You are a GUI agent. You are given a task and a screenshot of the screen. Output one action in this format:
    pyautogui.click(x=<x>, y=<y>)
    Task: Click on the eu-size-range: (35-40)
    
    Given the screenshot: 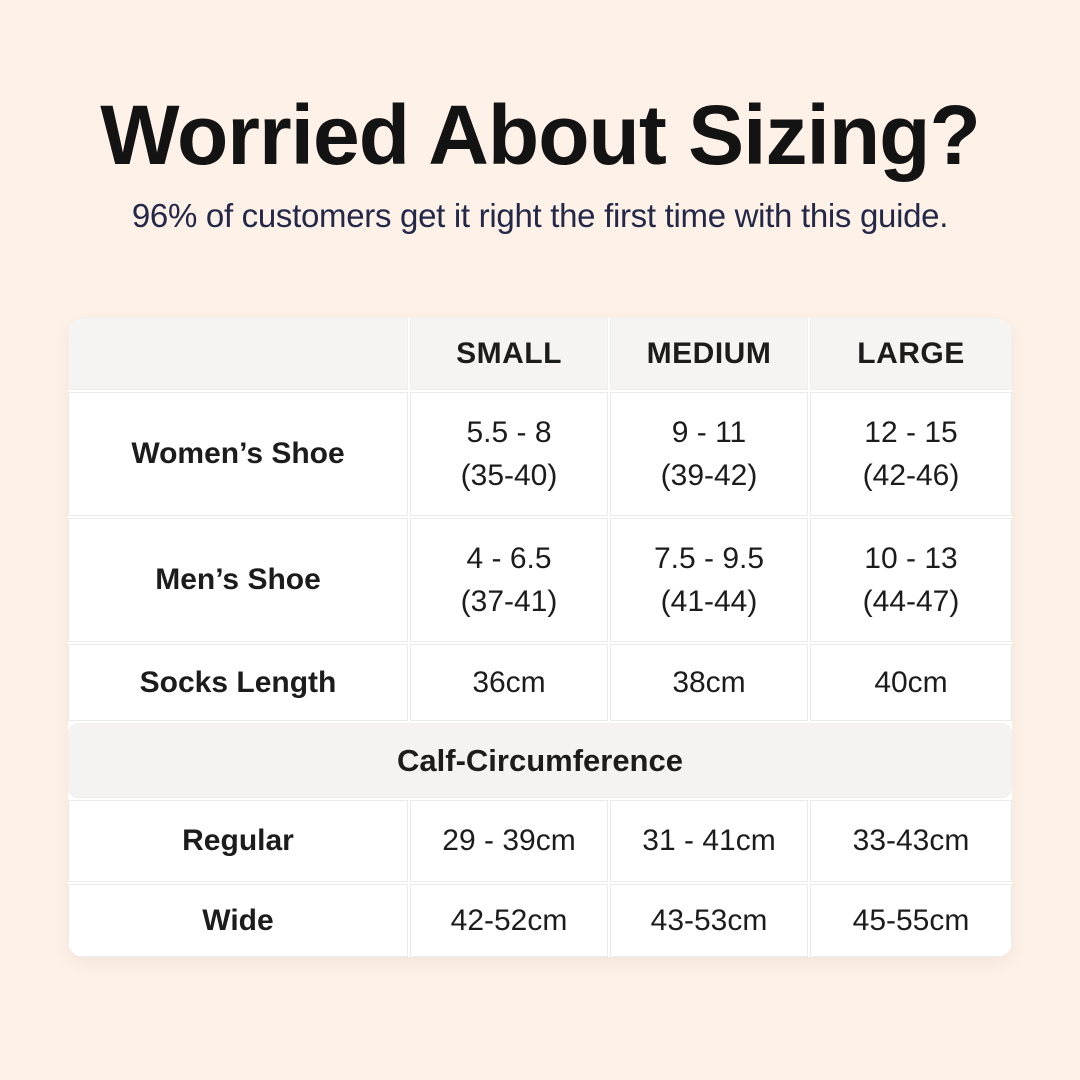 What is the action you would take?
    pyautogui.click(x=509, y=475)
    